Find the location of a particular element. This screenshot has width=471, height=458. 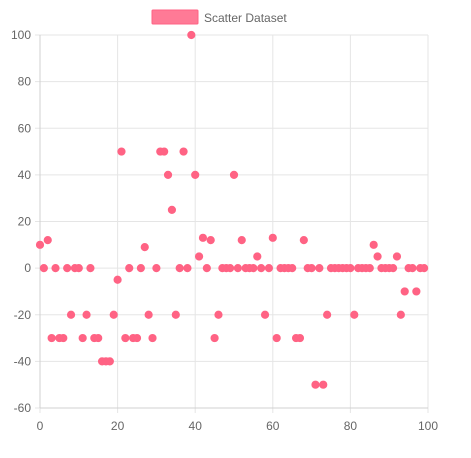

x-tick-label: 0 is located at coordinates (40, 426).